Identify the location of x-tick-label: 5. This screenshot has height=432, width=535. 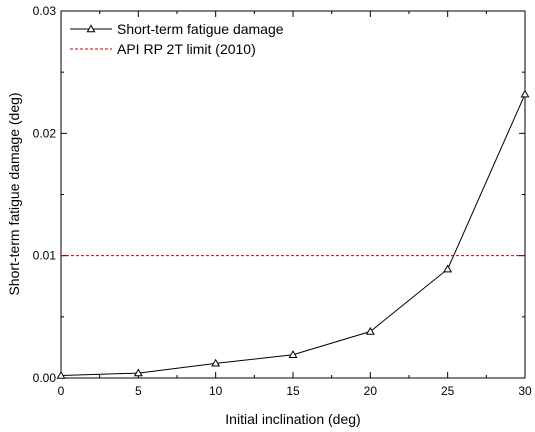
(138, 391).